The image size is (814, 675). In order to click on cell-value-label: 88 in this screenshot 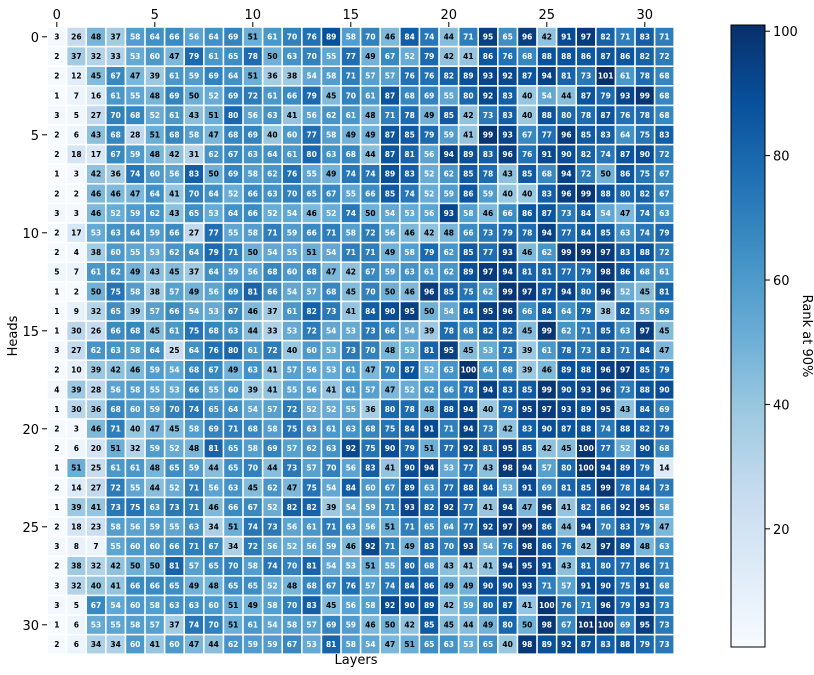, I will do `click(586, 370)`.